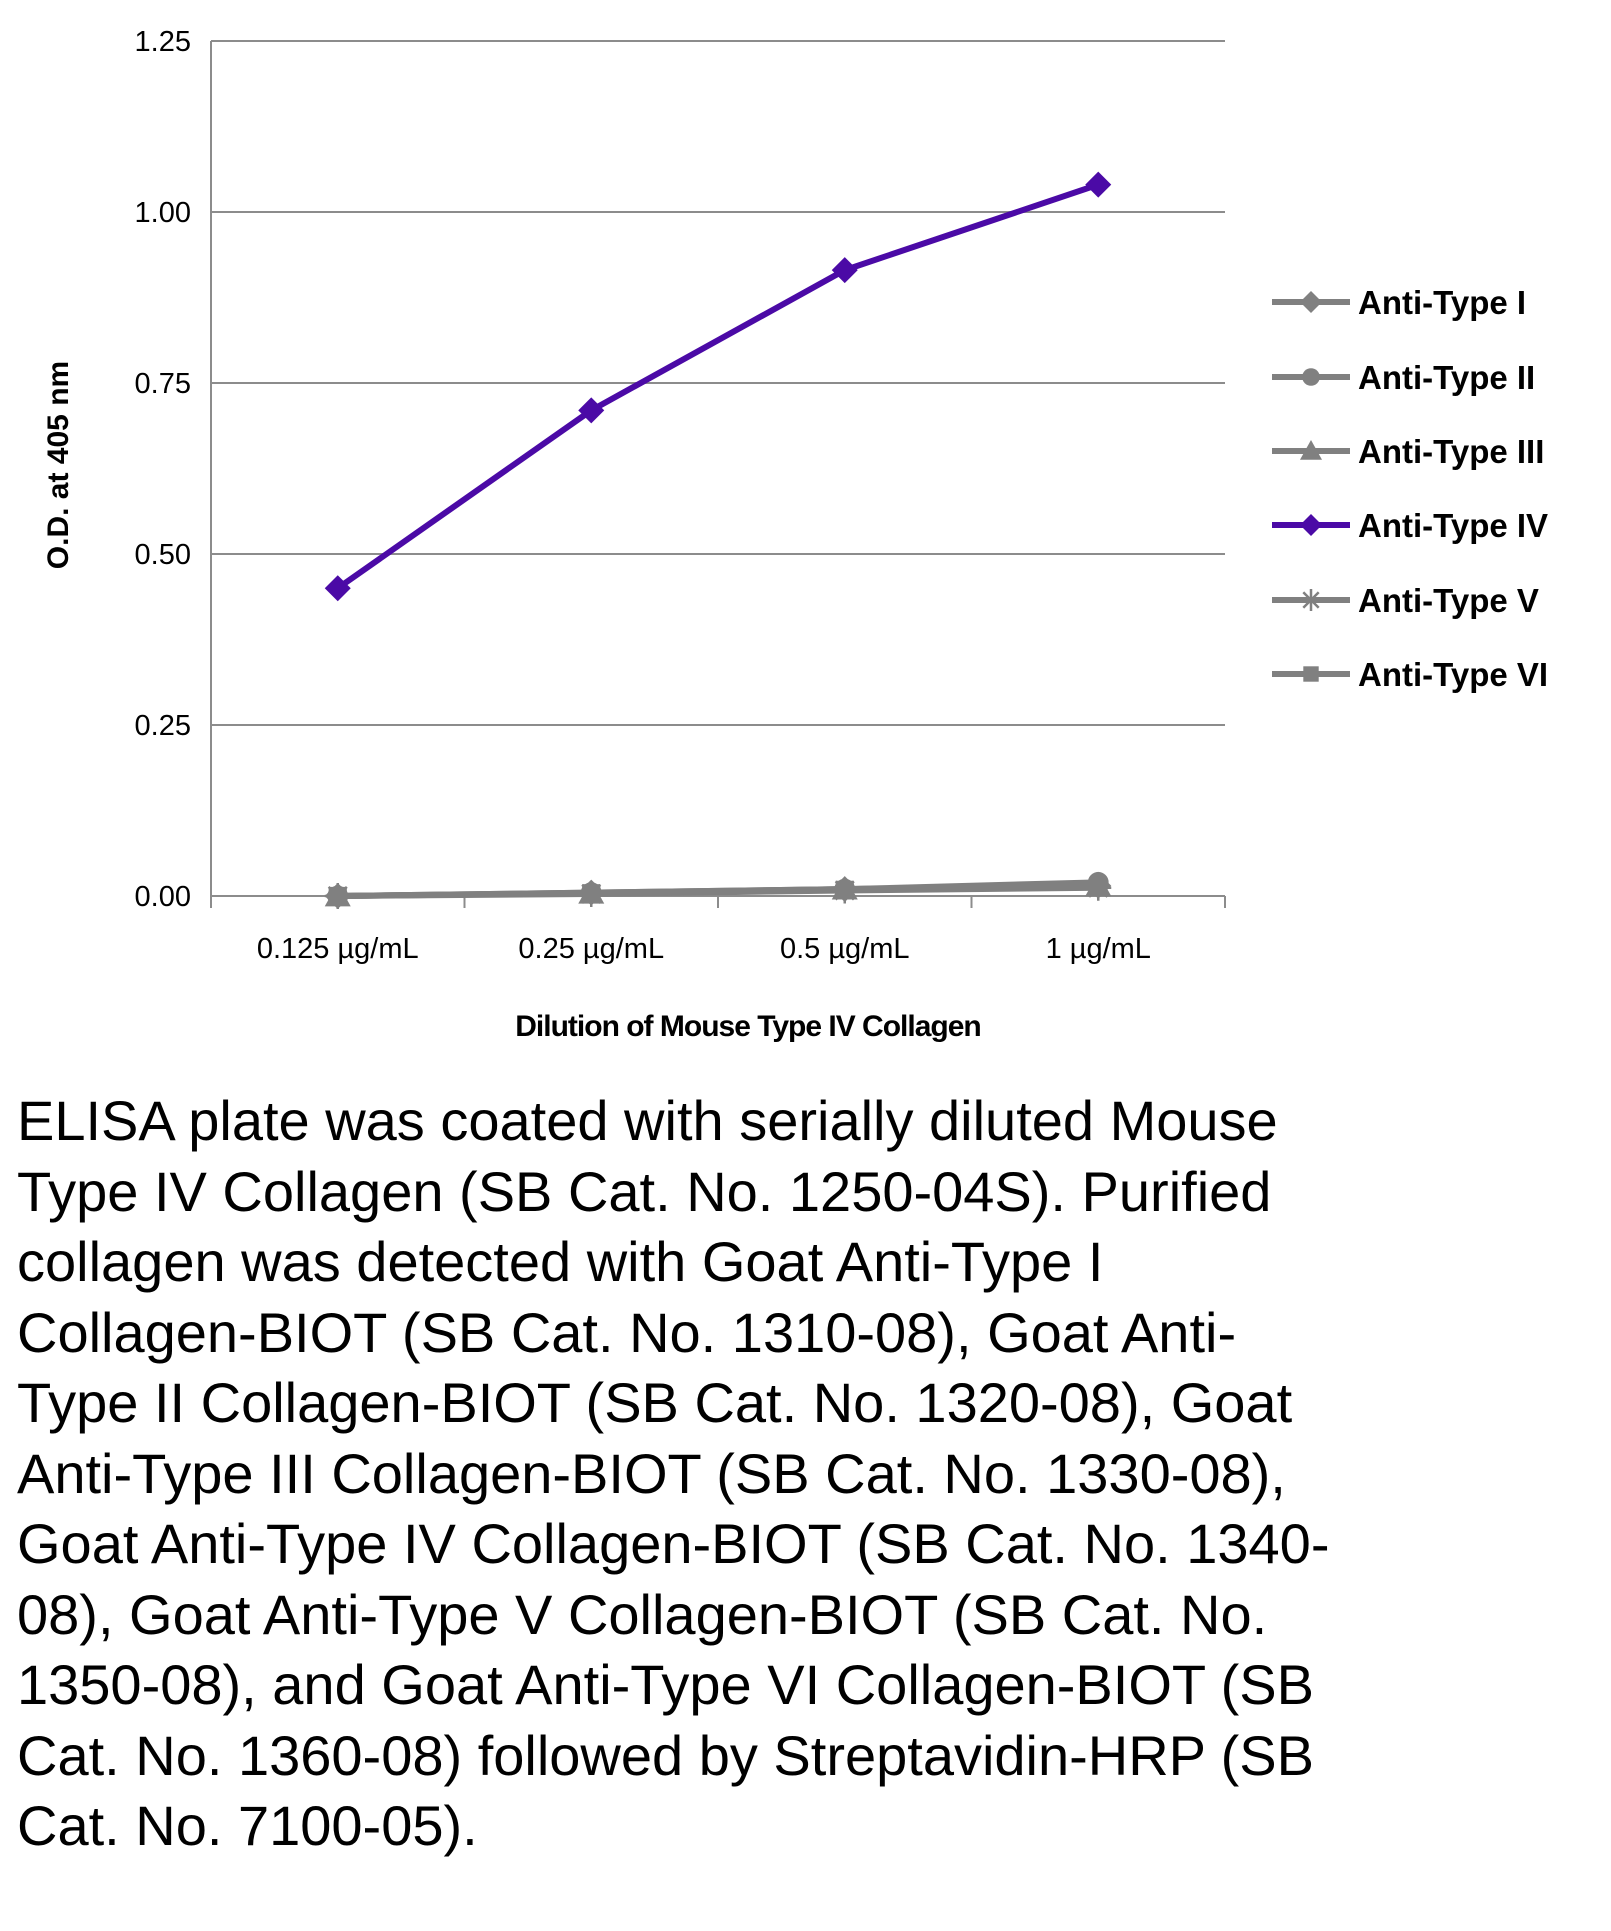  I want to click on triangle-marker, so click(1311, 450).